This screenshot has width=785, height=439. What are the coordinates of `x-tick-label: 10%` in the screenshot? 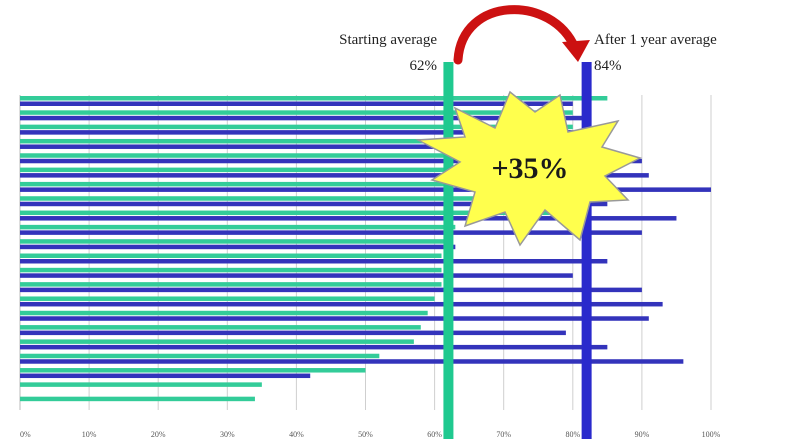 It's located at (89, 434).